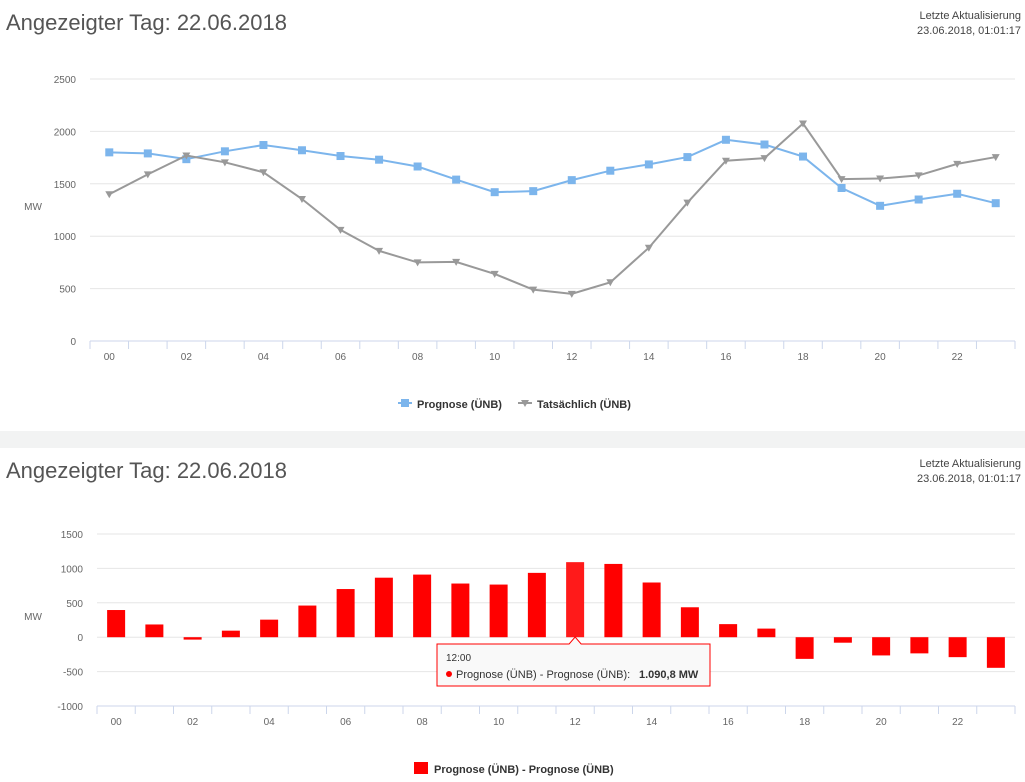  I want to click on y-axis-label: MW, so click(33, 207).